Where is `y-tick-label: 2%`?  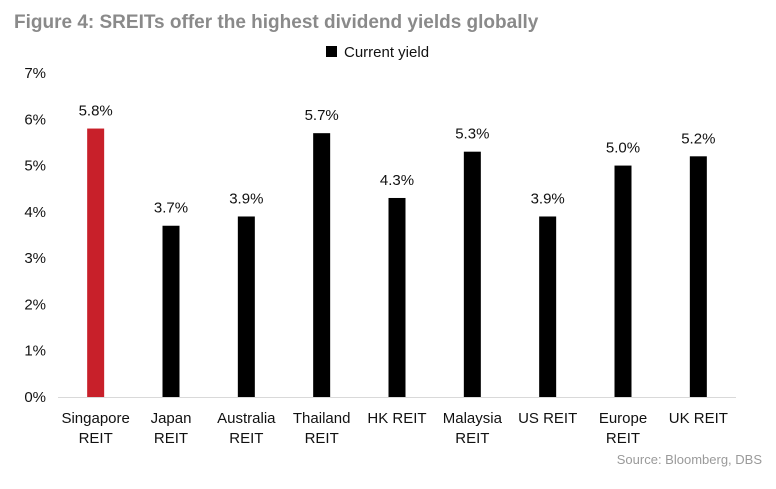
y-tick-label: 2% is located at coordinates (35, 304).